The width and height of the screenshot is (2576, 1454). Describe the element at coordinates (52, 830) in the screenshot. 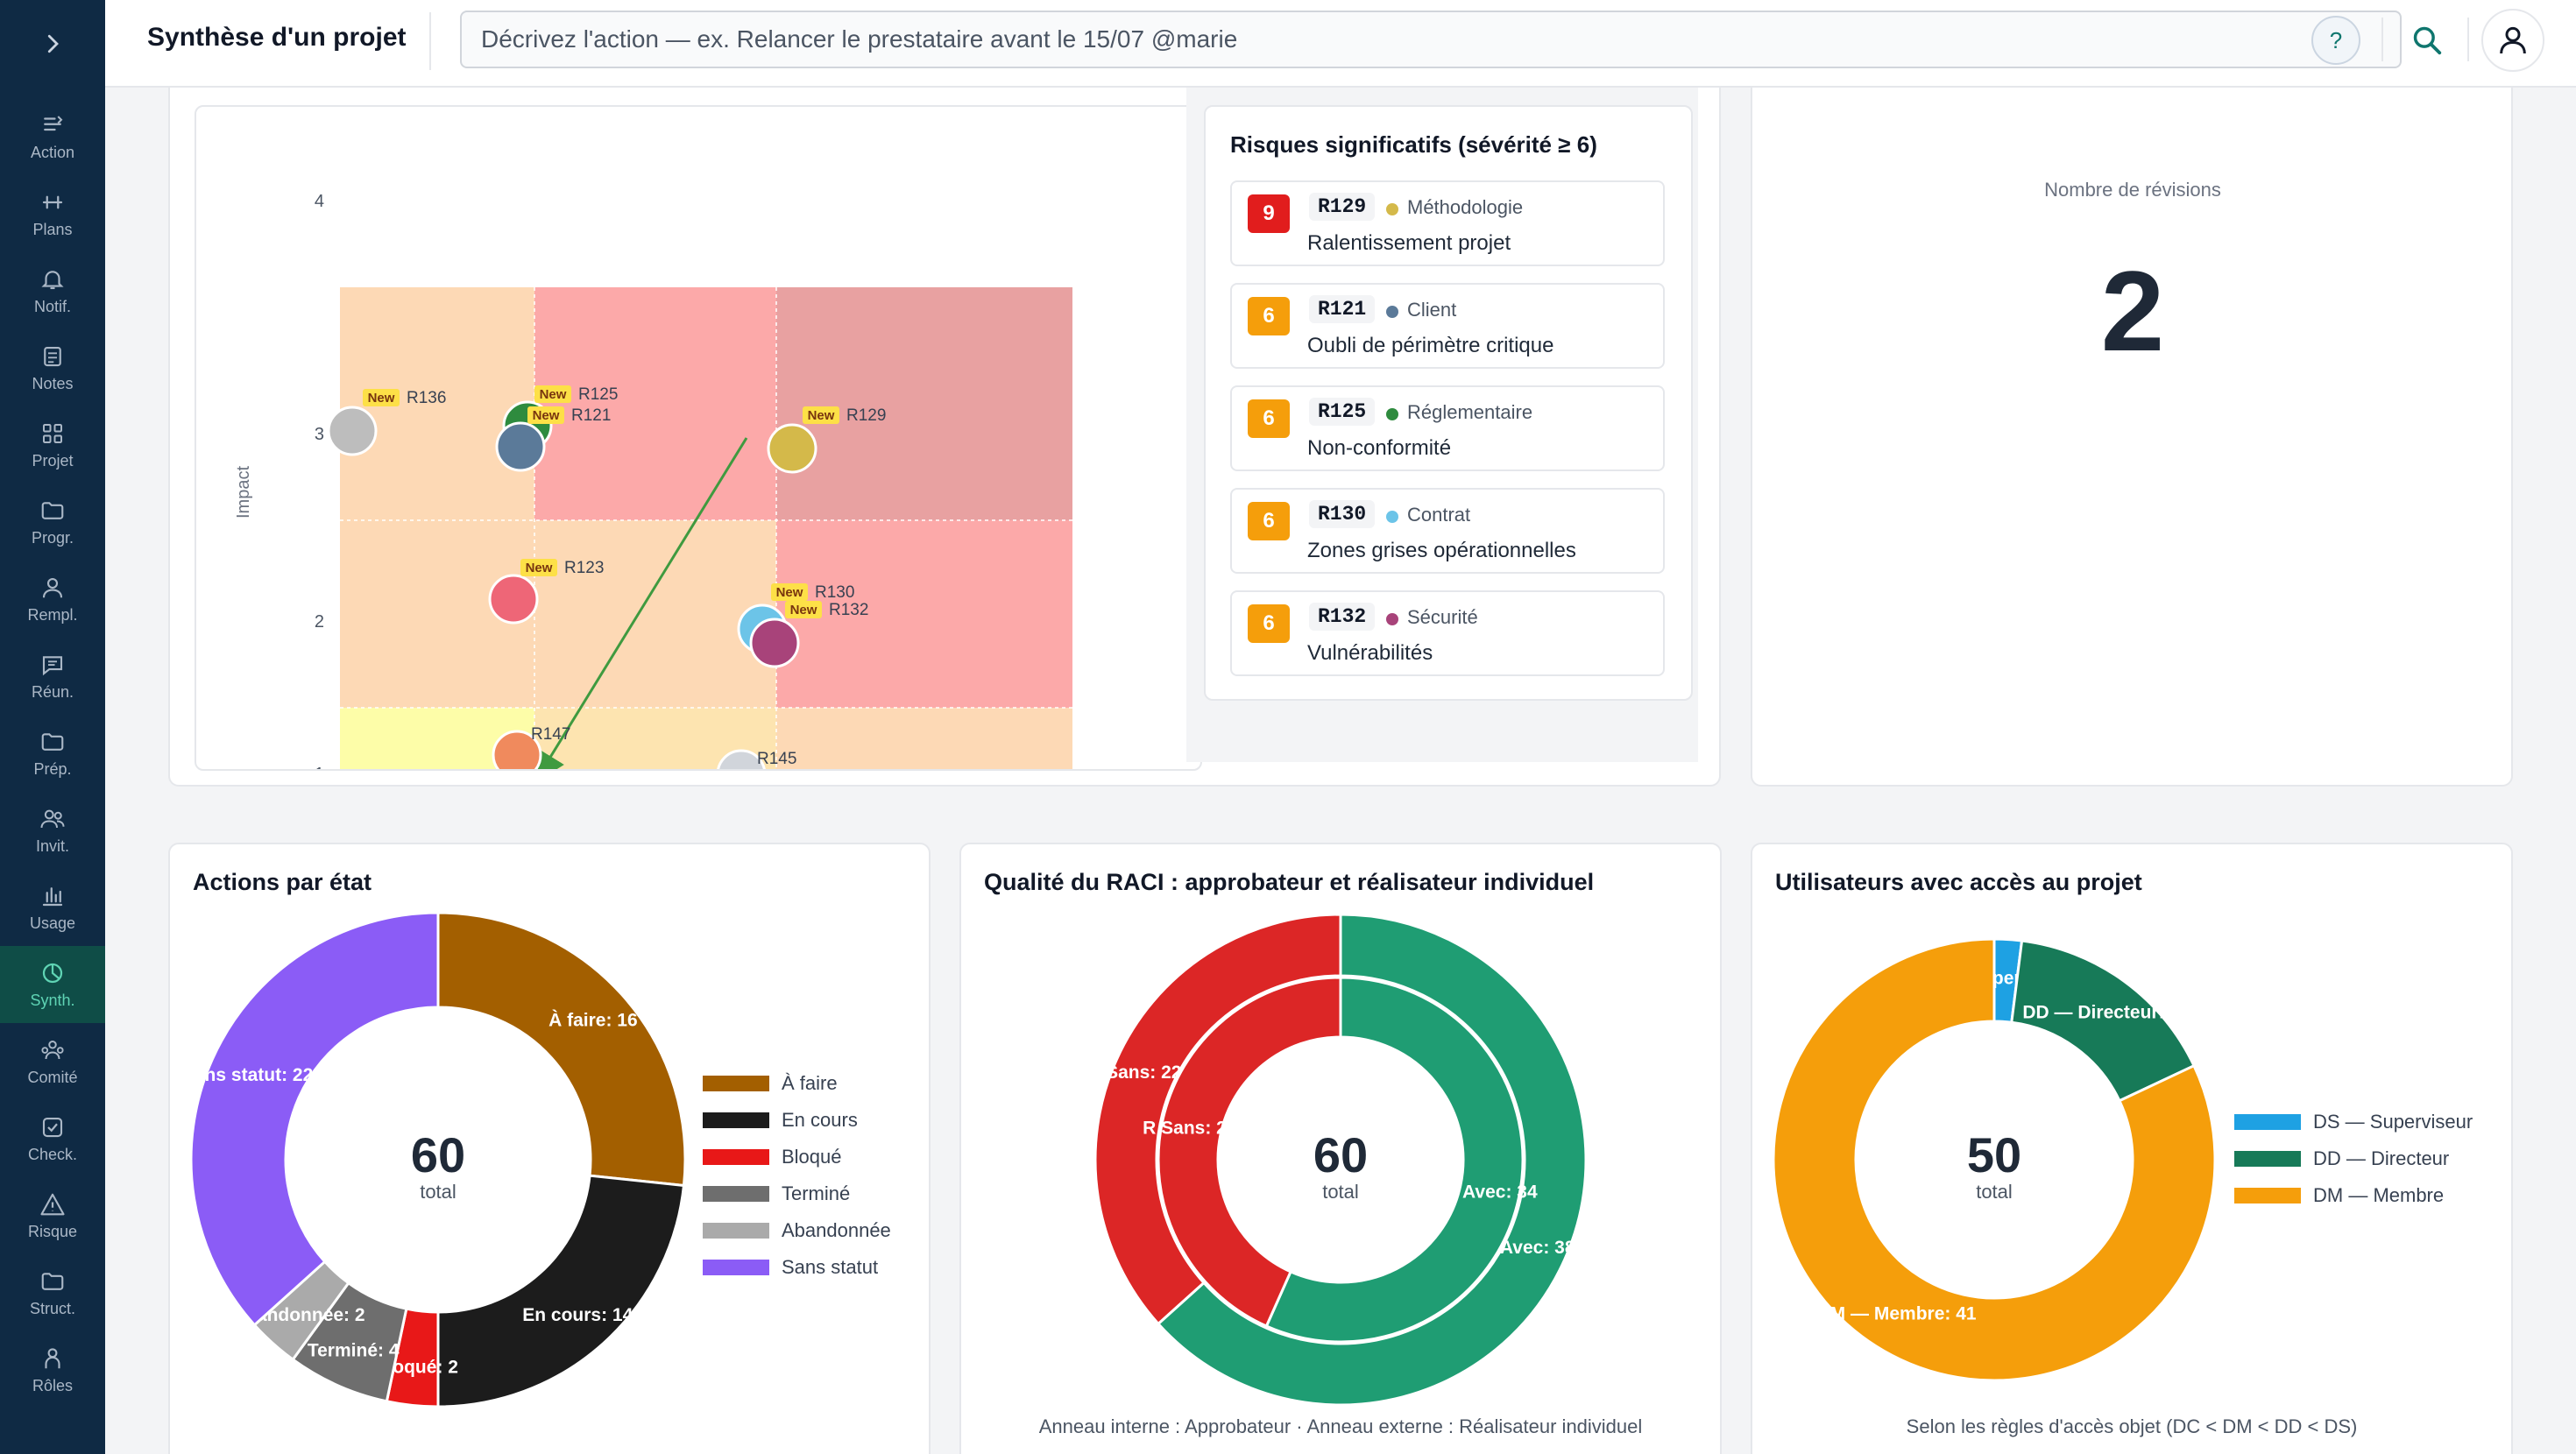

I see `sidebar-item-invit: Invit.` at that location.